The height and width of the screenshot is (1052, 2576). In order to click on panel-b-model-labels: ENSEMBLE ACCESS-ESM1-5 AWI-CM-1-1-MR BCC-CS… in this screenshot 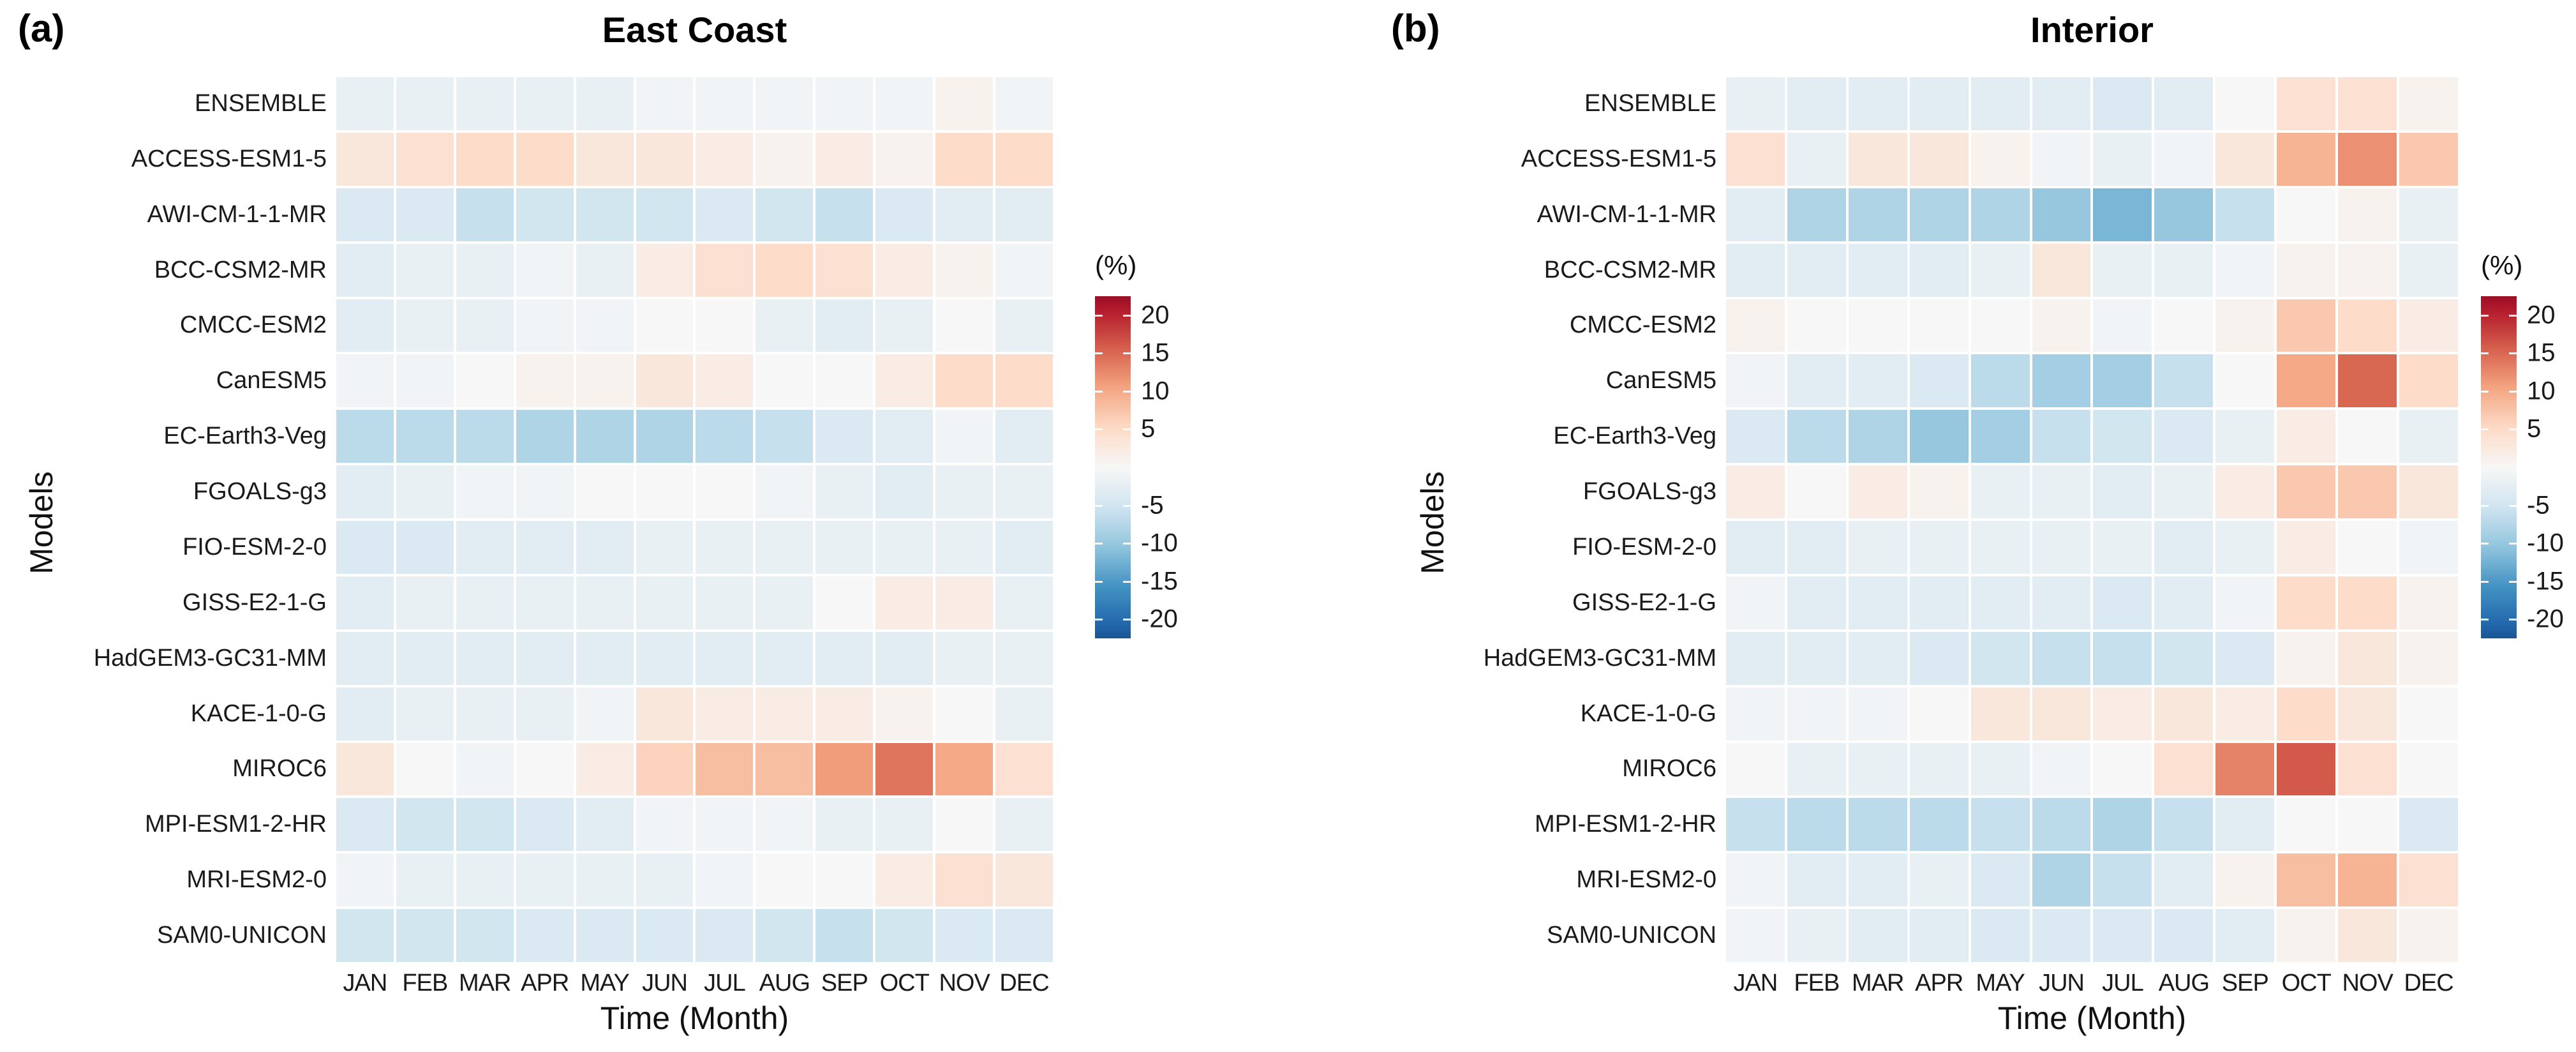, I will do `click(1569, 520)`.